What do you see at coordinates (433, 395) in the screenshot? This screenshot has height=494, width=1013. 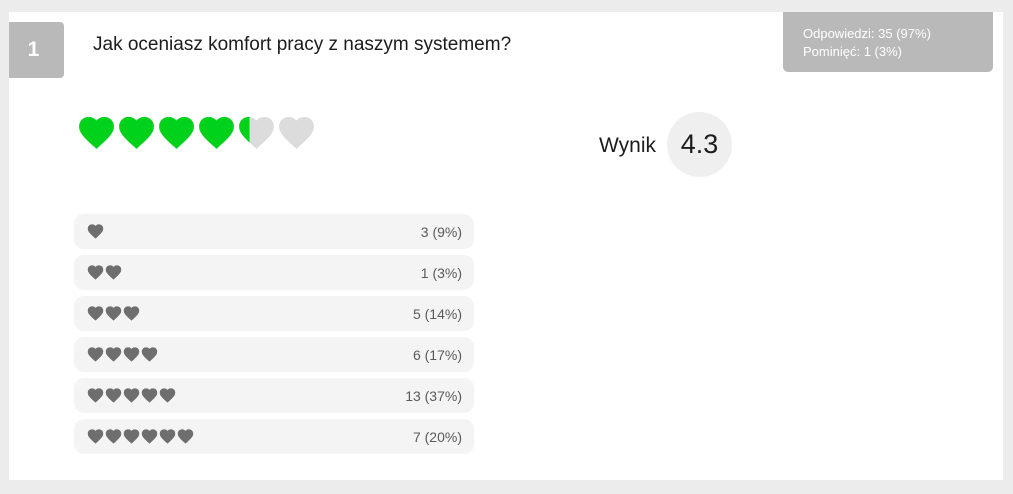 I see `row-count: 13 (37%)` at bounding box center [433, 395].